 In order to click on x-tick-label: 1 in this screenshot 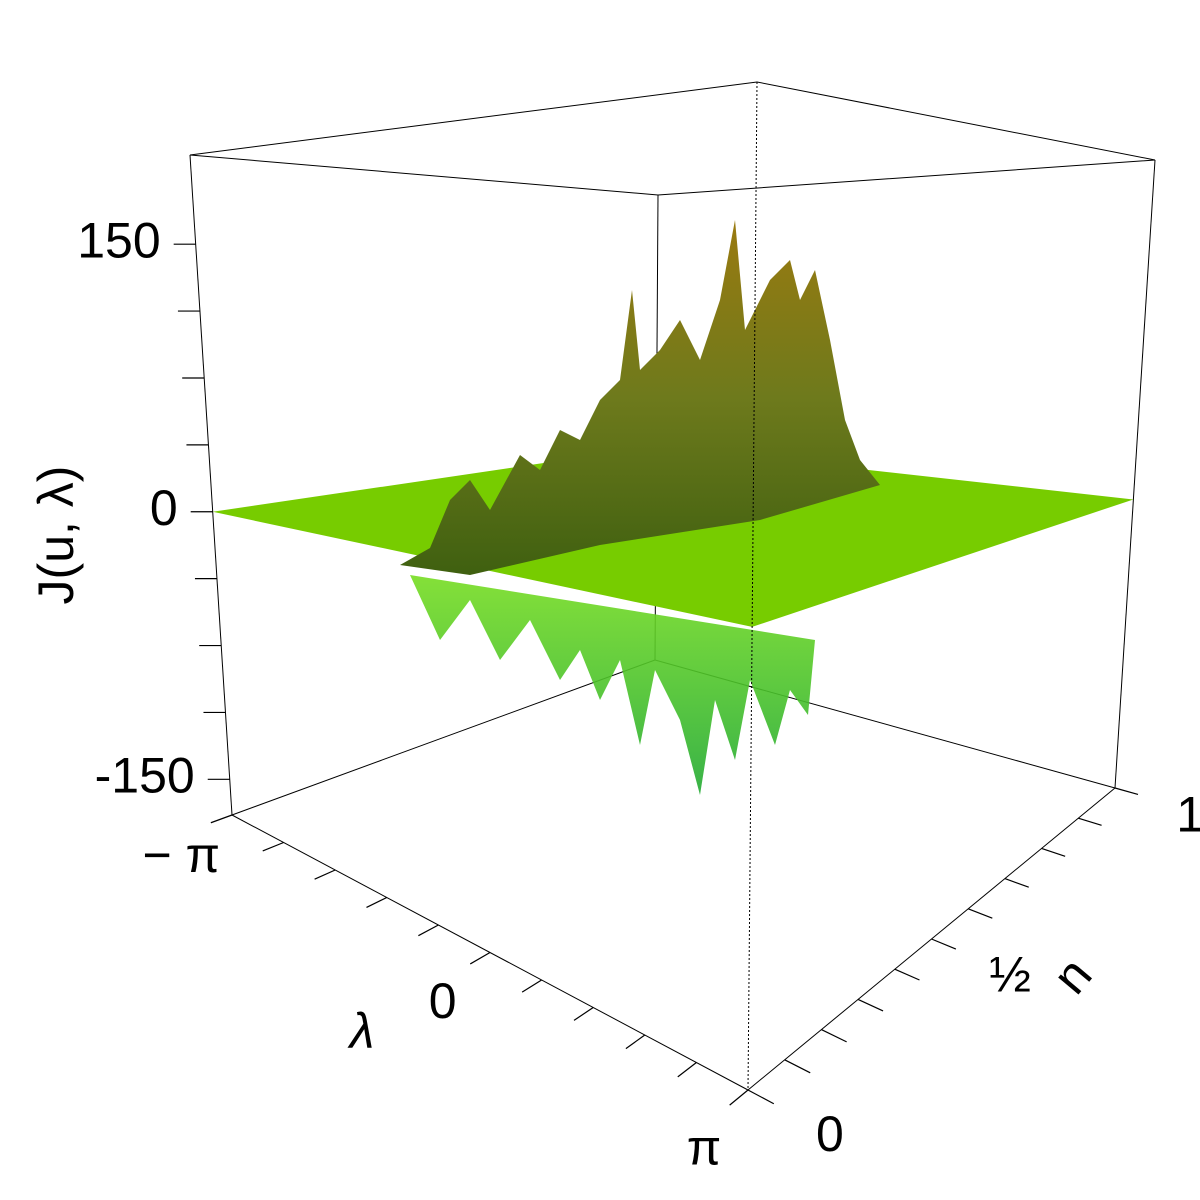, I will do `click(1188, 815)`.